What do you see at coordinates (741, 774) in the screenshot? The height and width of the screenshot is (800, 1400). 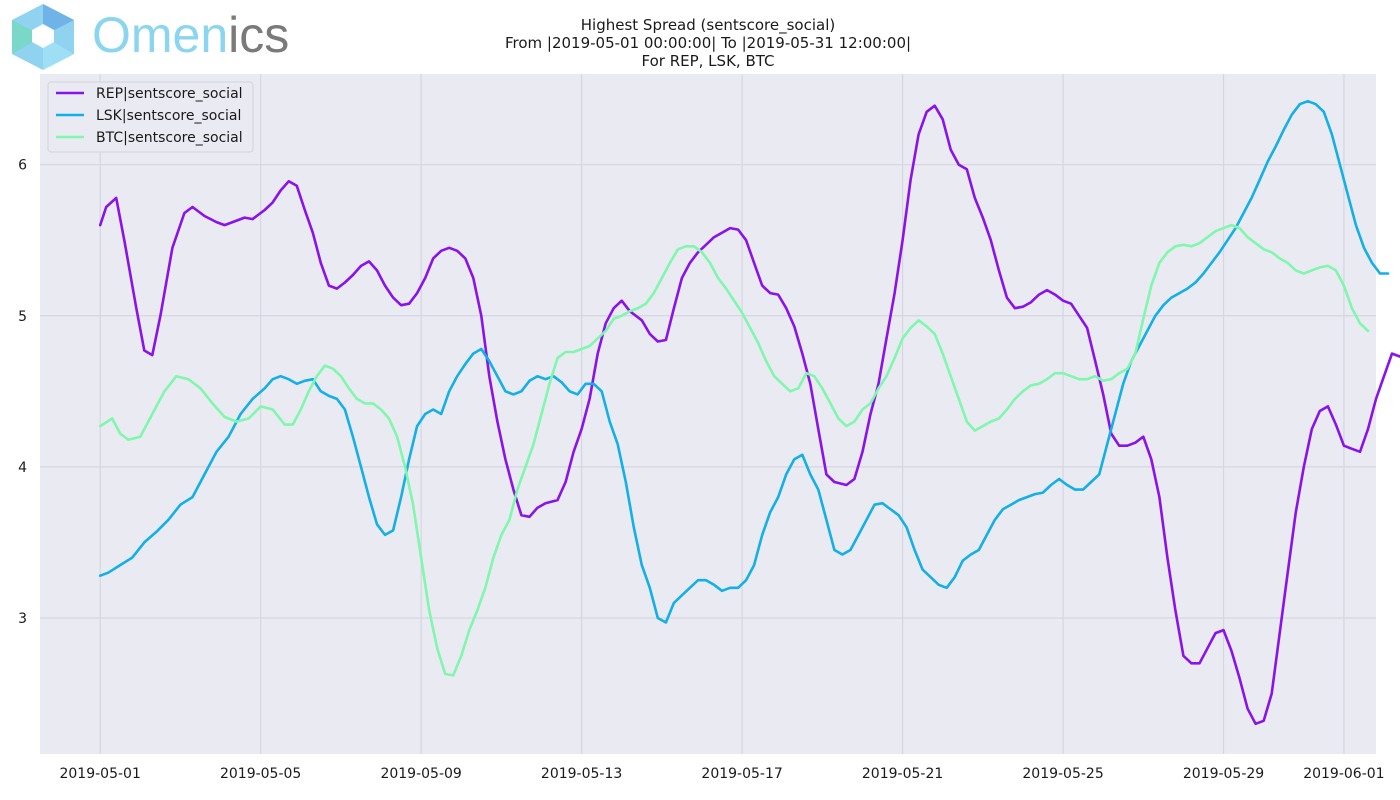 I see `x-tick-label: 2019-05-17` at bounding box center [741, 774].